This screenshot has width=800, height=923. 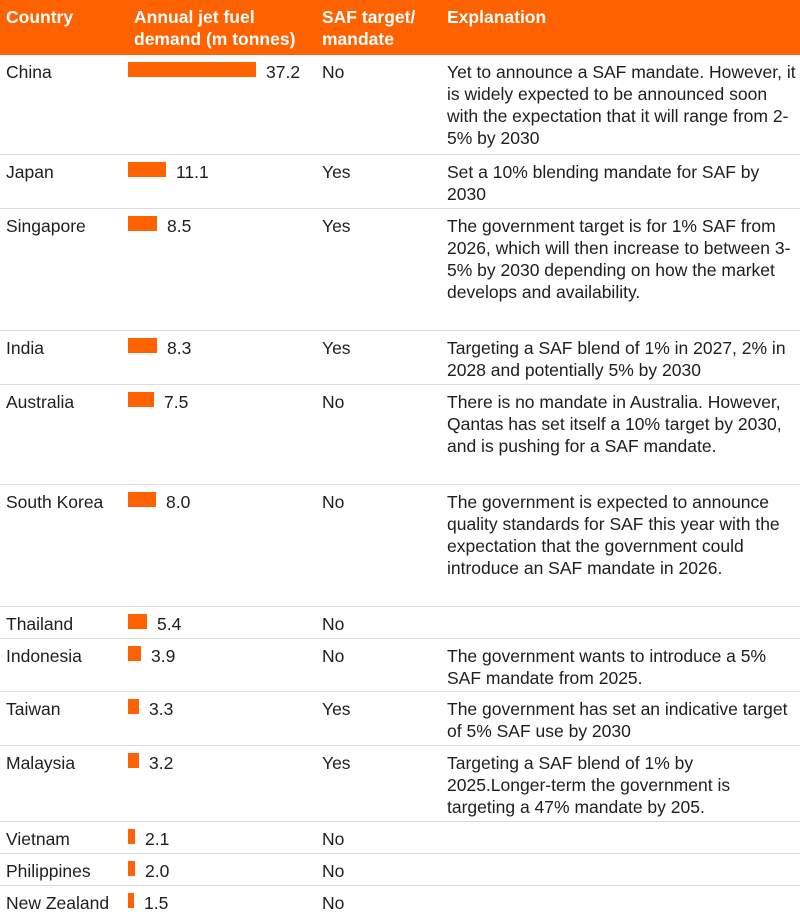 I want to click on demand-value-label: 2.1, so click(x=157, y=839).